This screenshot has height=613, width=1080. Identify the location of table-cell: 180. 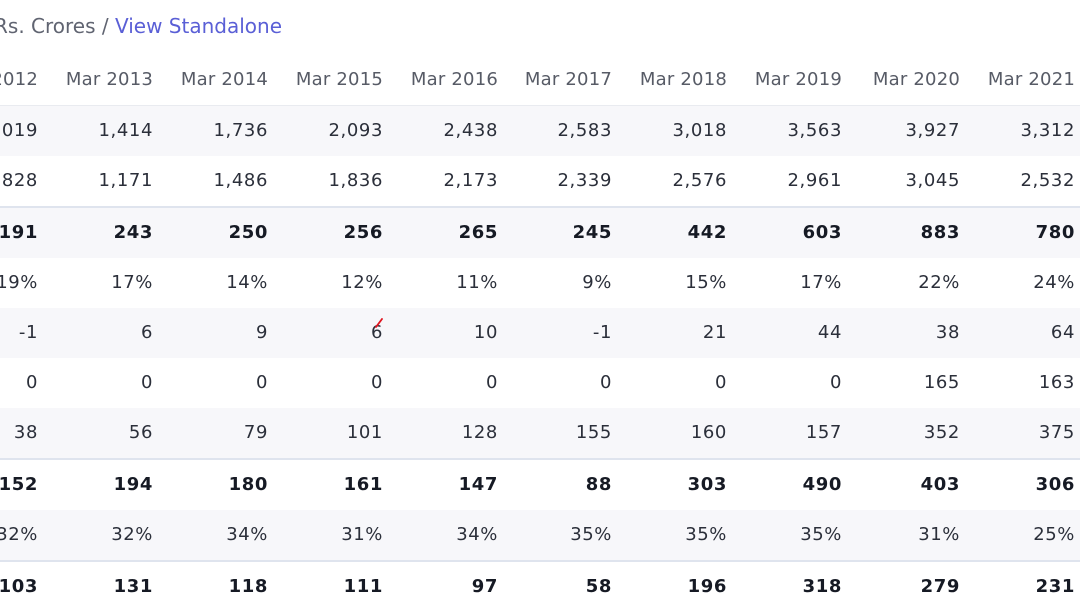
(248, 484).